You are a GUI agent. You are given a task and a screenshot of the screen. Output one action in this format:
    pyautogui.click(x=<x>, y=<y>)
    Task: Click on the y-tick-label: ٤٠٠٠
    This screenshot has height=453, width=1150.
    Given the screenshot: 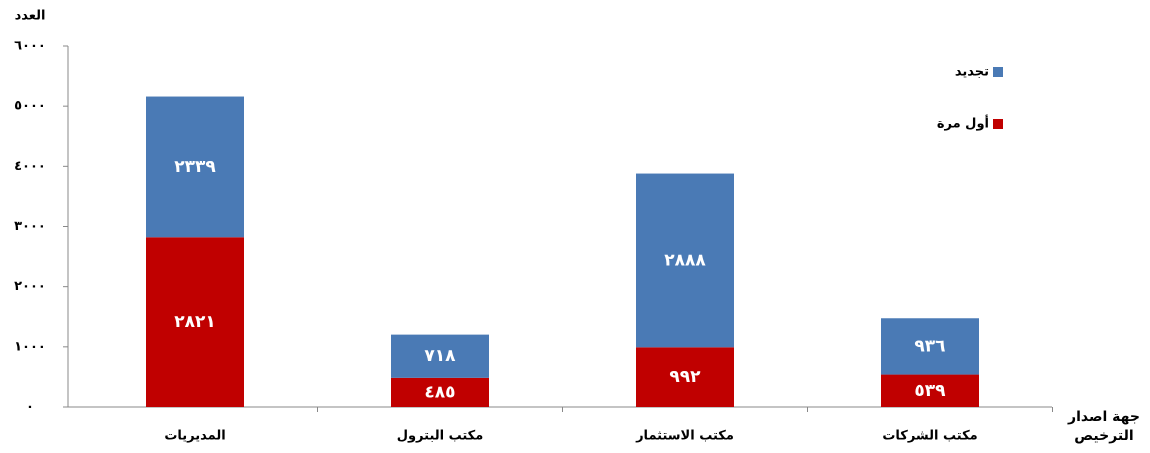 What is the action you would take?
    pyautogui.click(x=30, y=166)
    